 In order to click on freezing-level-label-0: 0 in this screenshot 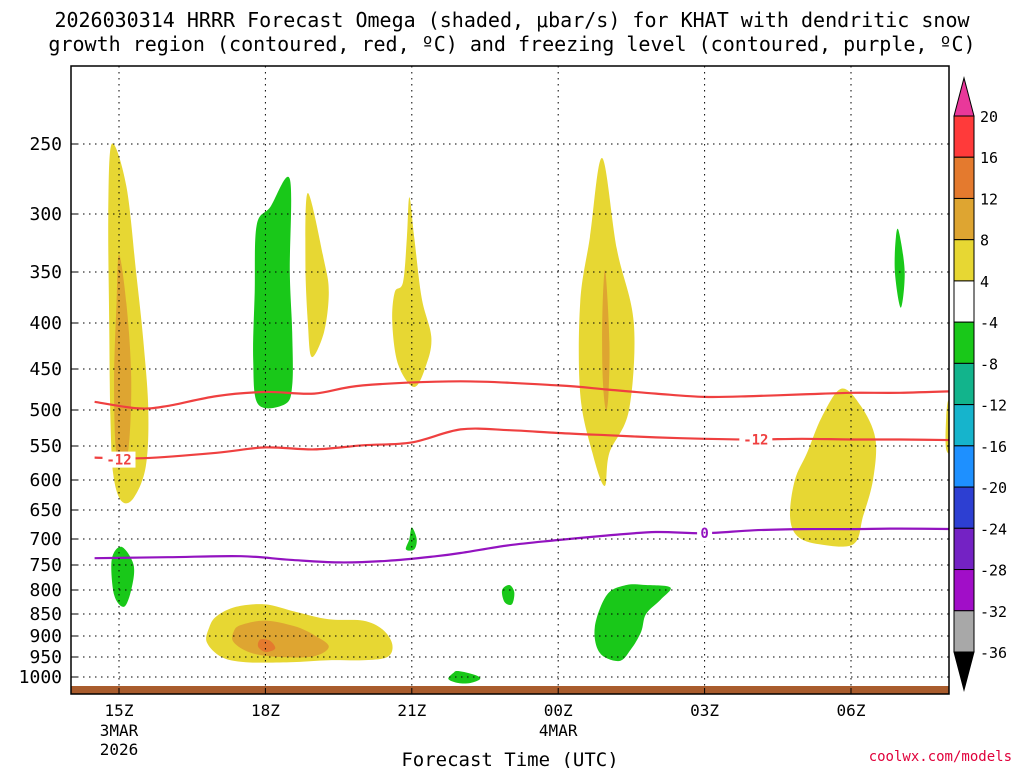, I will do `click(704, 534)`.